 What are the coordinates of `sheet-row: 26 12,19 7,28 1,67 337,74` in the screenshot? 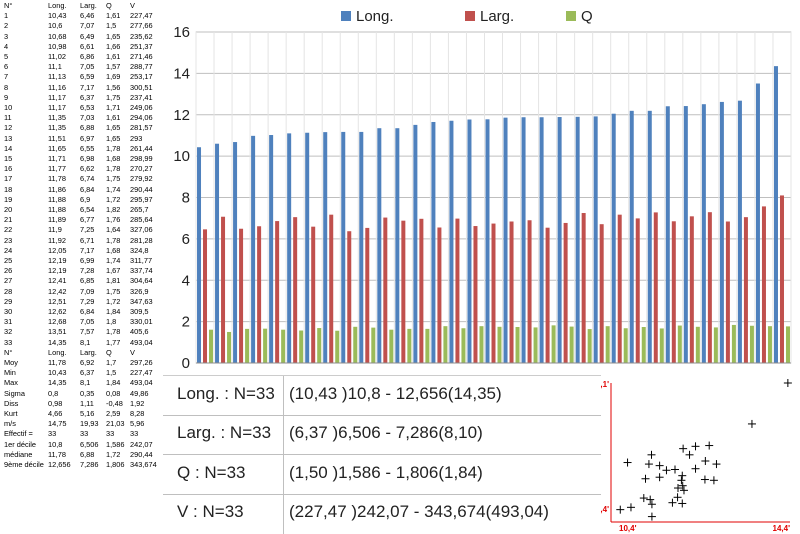 It's located at (81, 271).